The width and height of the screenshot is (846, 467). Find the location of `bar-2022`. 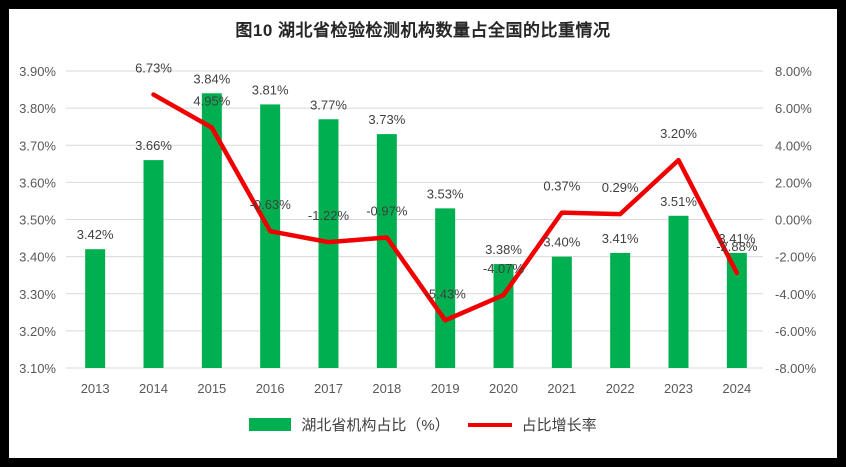

bar-2022 is located at coordinates (620, 310).